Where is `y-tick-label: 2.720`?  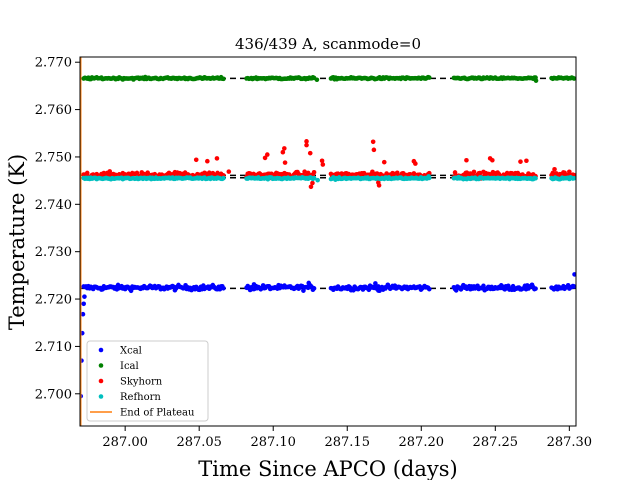 y-tick-label: 2.720 is located at coordinates (53, 300).